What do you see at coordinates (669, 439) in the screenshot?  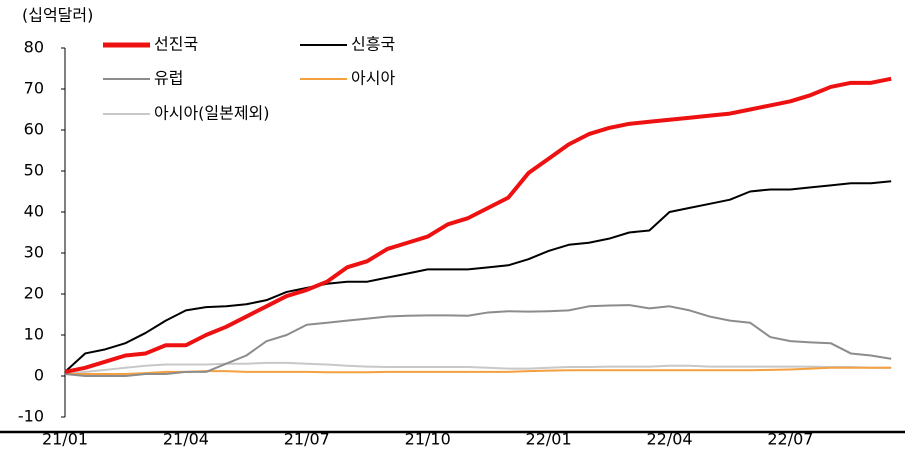 I see `x-tick-label: 22/04` at bounding box center [669, 439].